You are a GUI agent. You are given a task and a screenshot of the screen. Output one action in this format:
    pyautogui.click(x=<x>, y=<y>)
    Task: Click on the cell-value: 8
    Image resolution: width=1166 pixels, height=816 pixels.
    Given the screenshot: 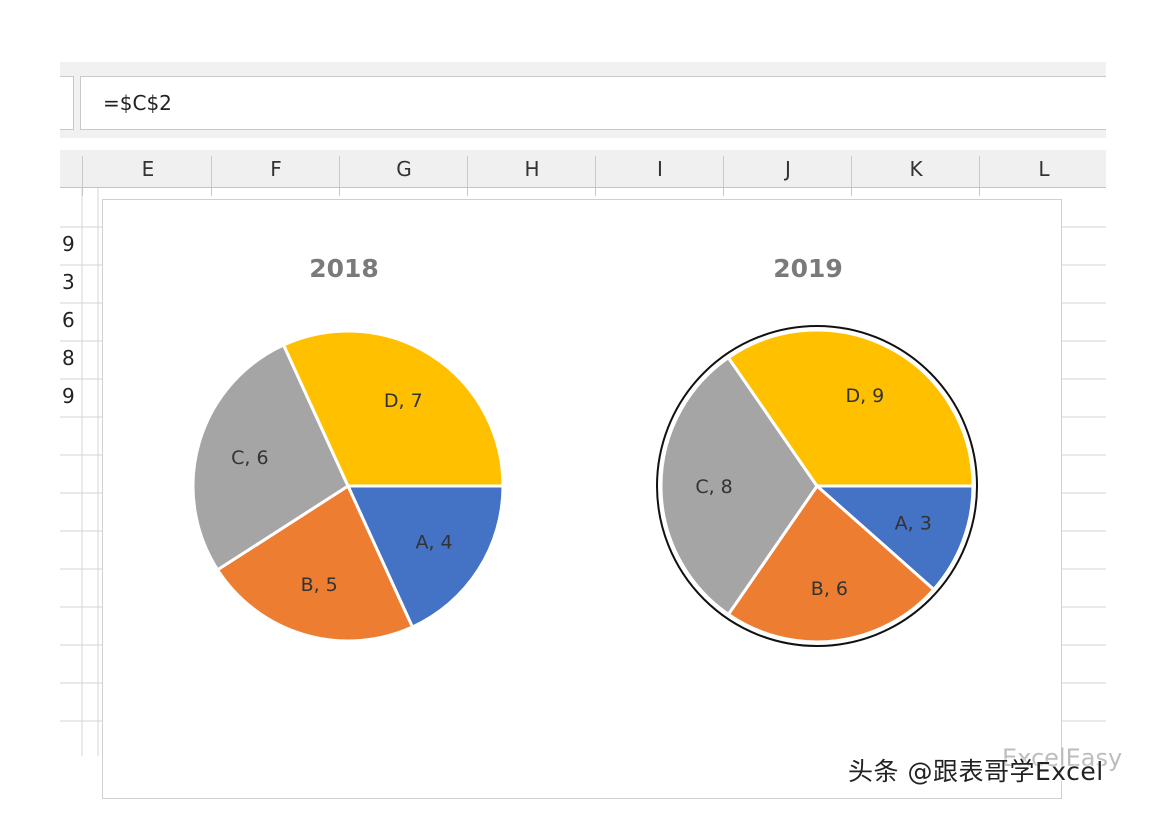 What is the action you would take?
    pyautogui.click(x=68, y=358)
    